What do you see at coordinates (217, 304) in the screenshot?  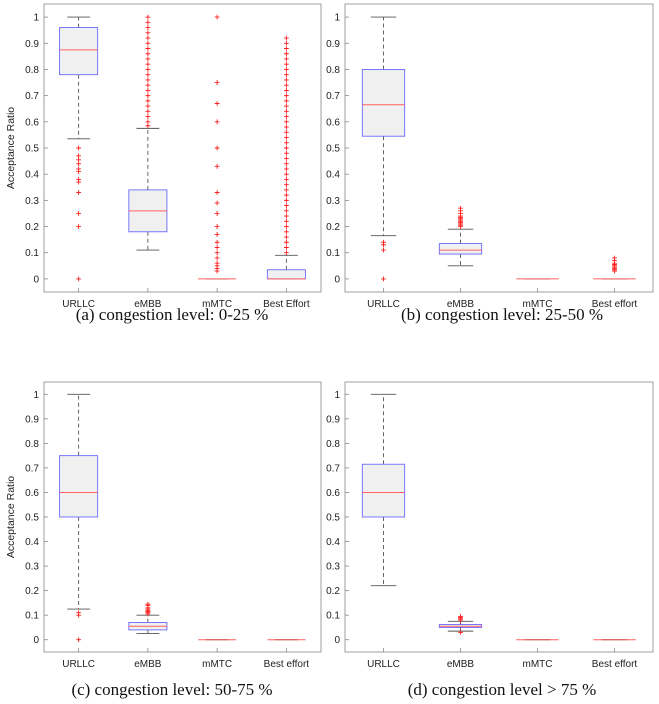 I see `x-tick-label: mMTC` at bounding box center [217, 304].